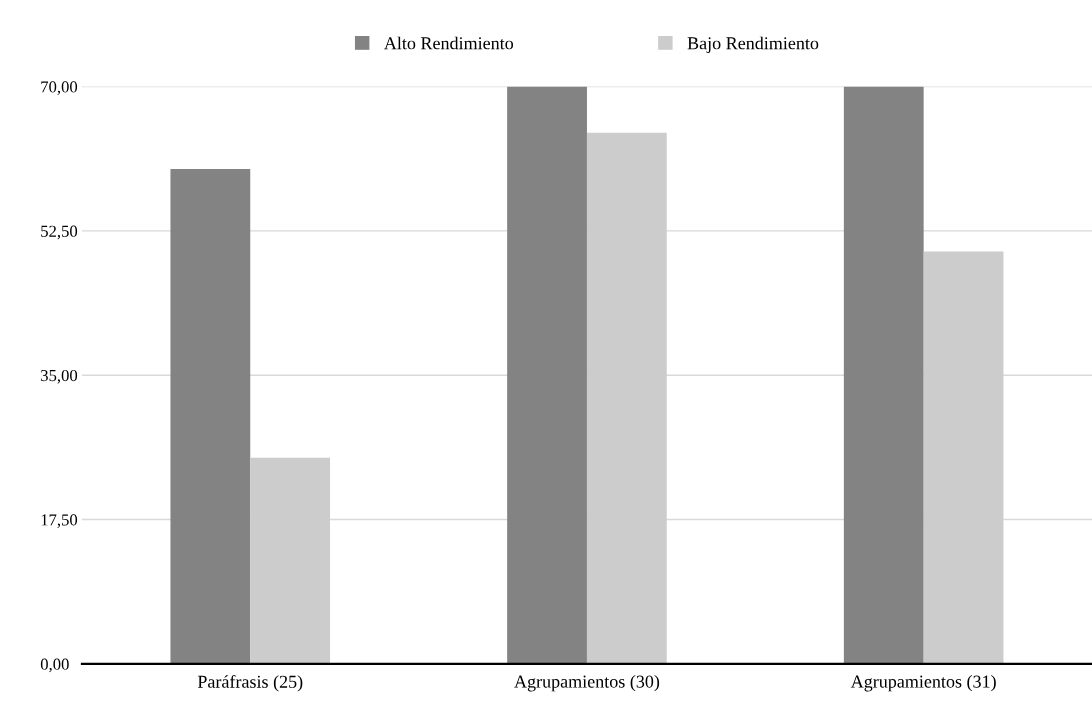  What do you see at coordinates (59, 232) in the screenshot?
I see `y-tick-label: 52,50` at bounding box center [59, 232].